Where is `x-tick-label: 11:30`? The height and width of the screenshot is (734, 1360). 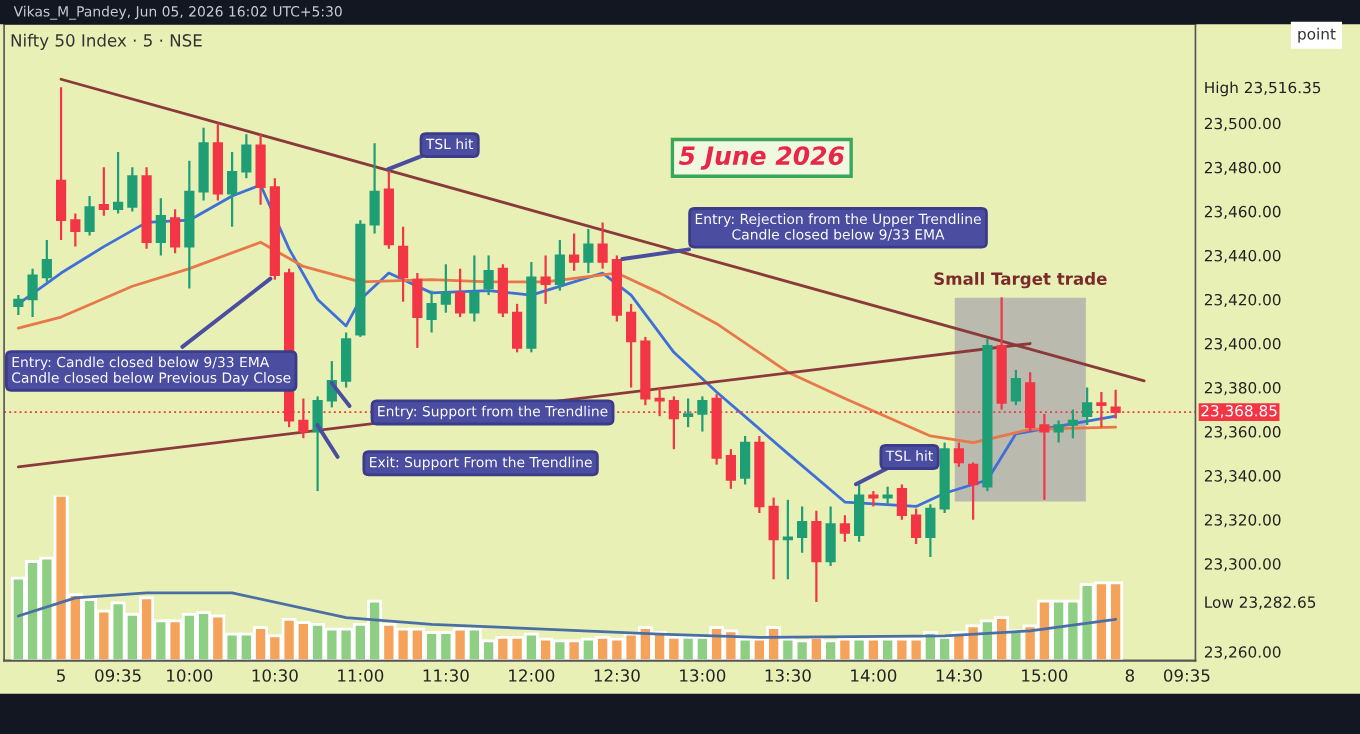
x-tick-label: 11:30 is located at coordinates (446, 675).